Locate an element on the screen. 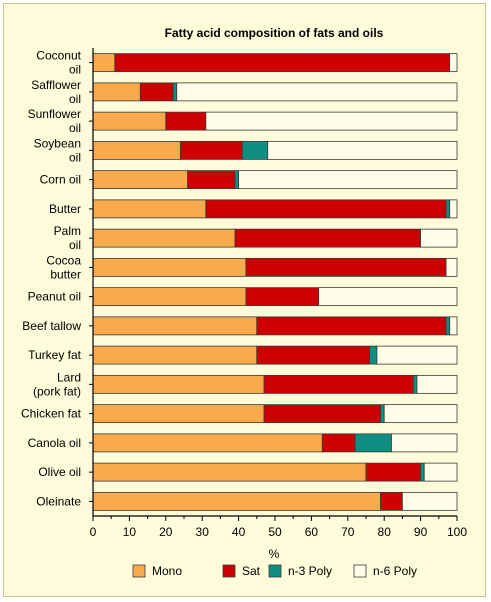 The height and width of the screenshot is (602, 491). legend: Mono Sat n-3 Poly n-6 Poly is located at coordinates (274, 571).